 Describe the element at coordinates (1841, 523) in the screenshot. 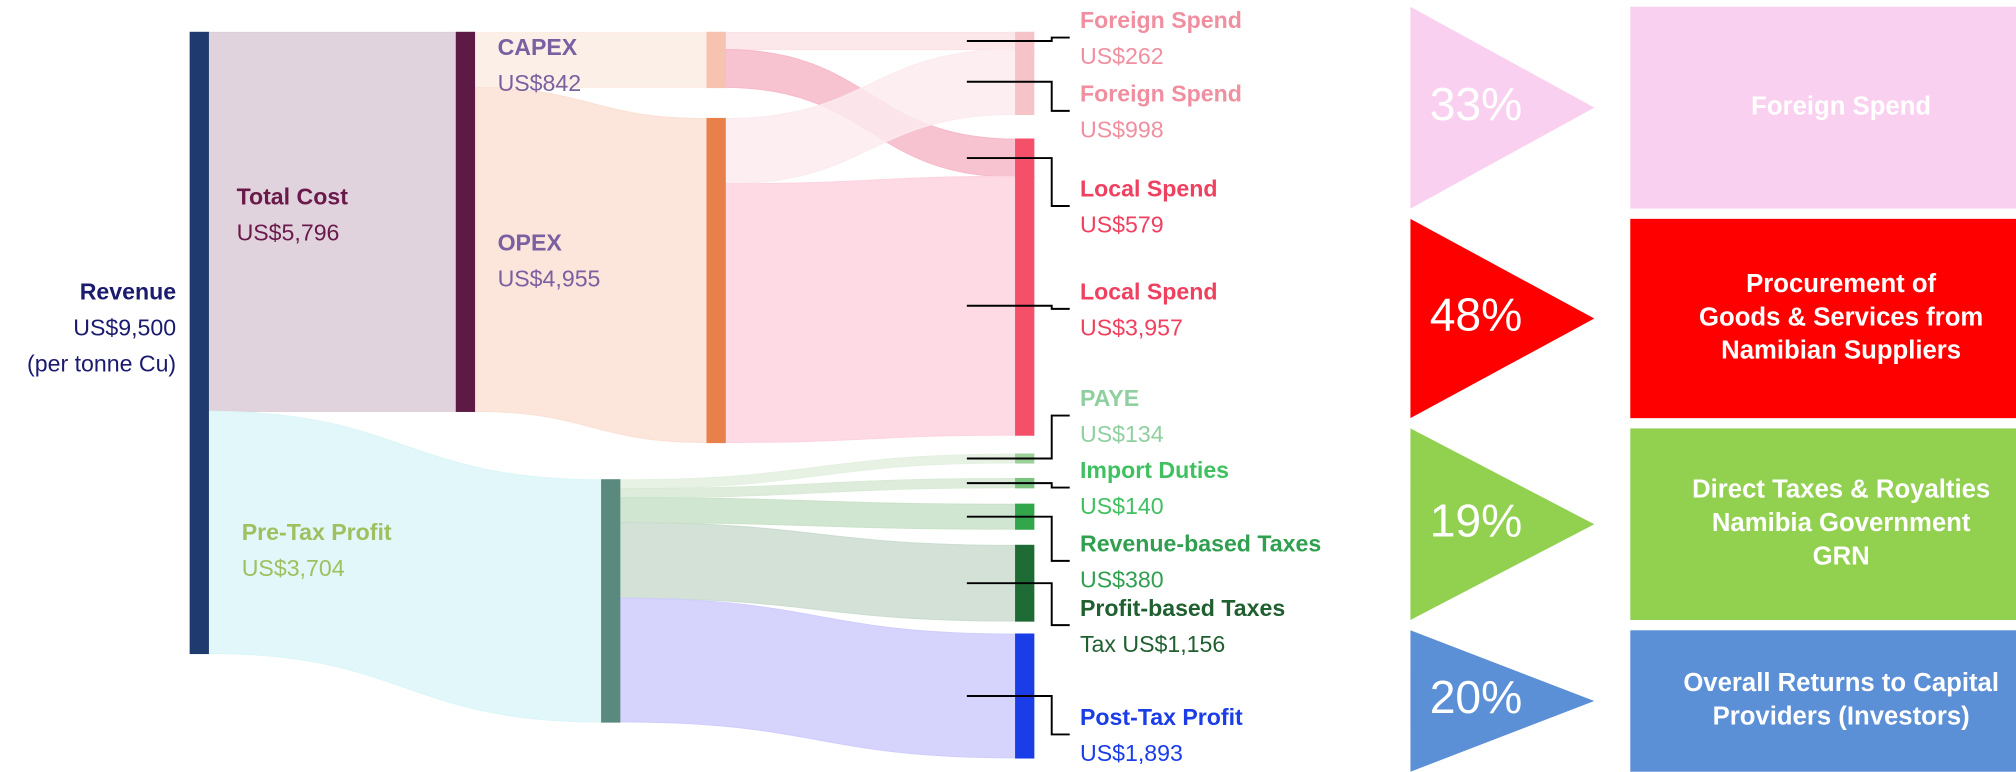

I see `summary-text: Namibia Government` at that location.